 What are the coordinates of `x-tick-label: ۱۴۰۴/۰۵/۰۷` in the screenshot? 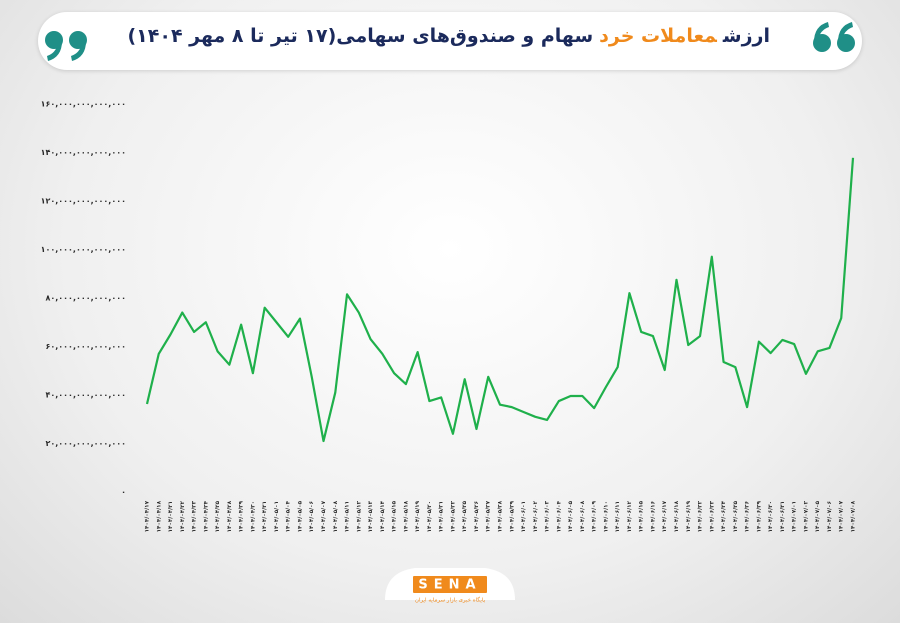 It's located at (324, 516).